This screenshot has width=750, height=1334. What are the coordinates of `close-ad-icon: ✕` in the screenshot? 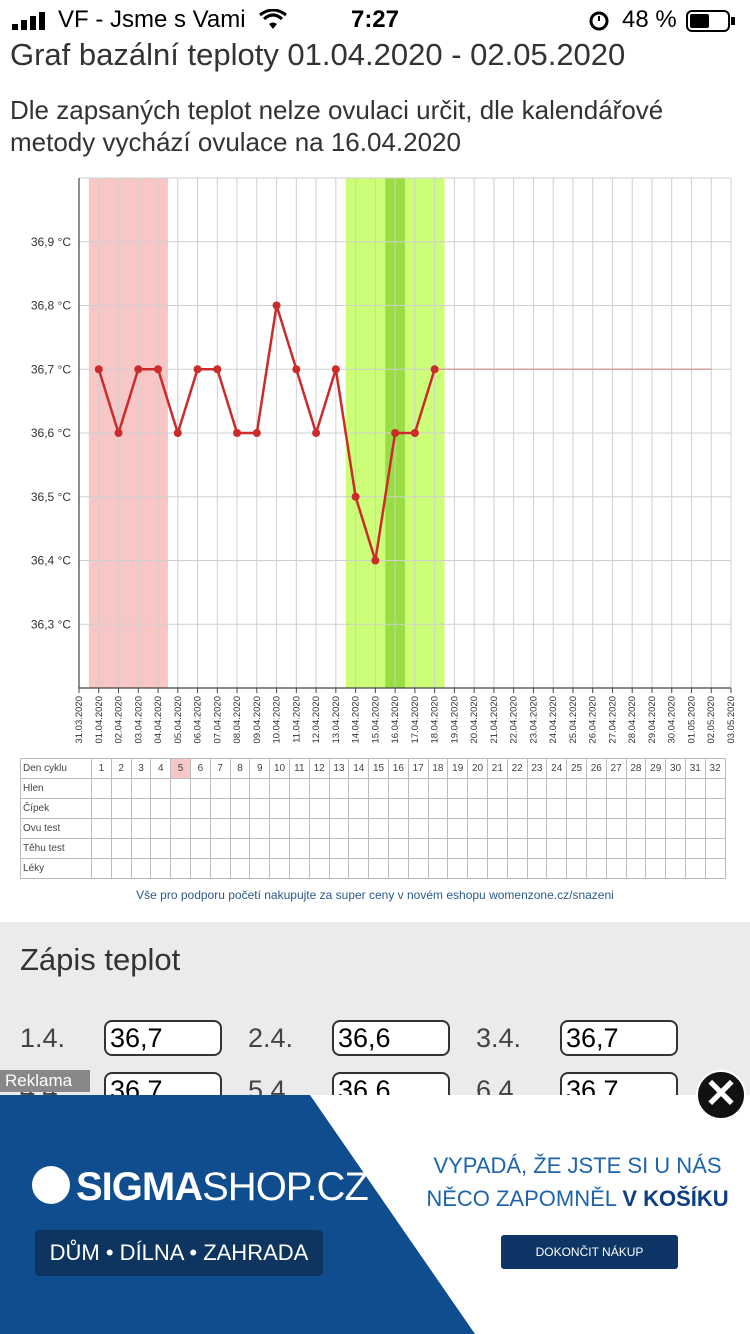 It's located at (721, 1095).